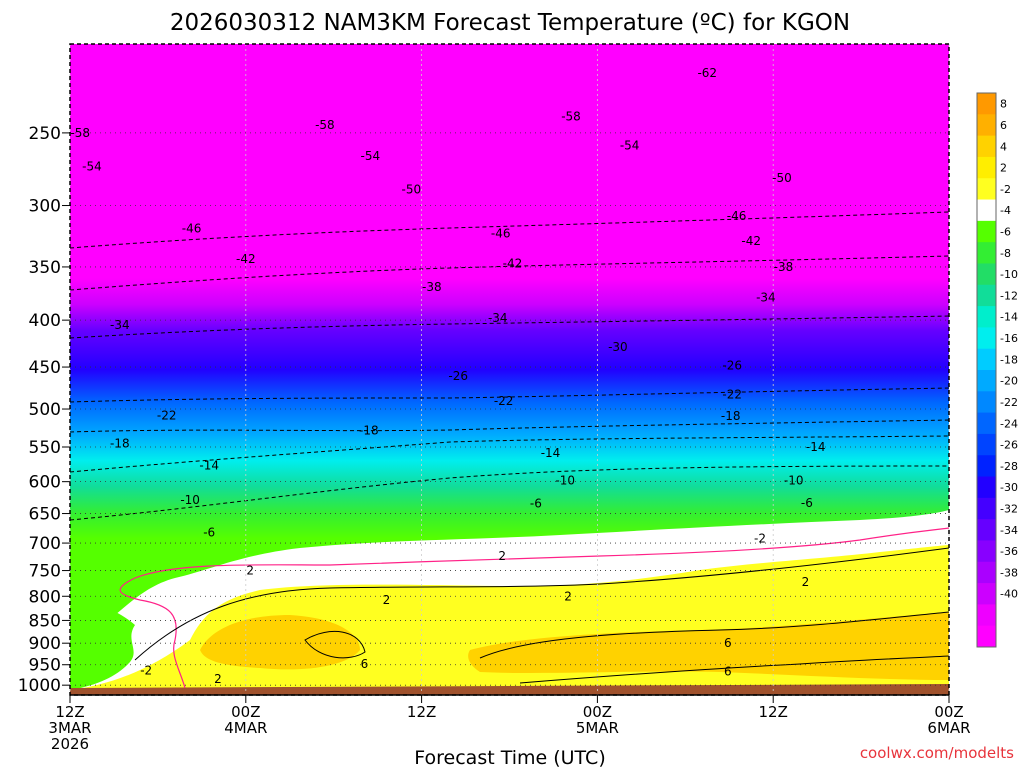 Image resolution: width=1024 pixels, height=768 pixels. What do you see at coordinates (102, 645) in the screenshot?
I see `cold-green-low-left` at bounding box center [102, 645].